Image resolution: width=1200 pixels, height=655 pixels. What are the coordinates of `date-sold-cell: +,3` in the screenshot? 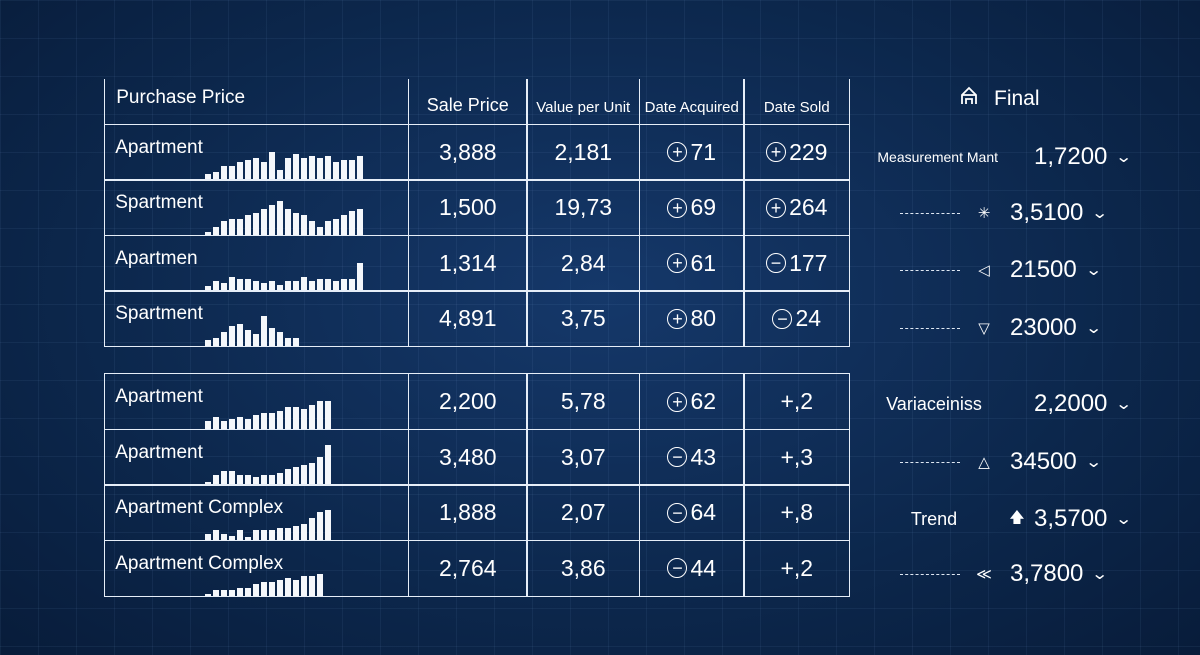 It's located at (797, 457).